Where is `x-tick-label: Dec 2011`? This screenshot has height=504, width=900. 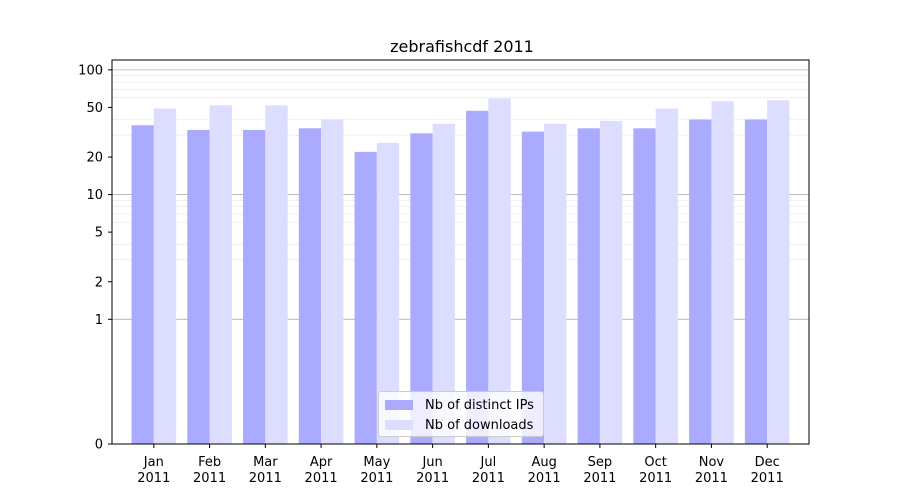 x-tick-label: Dec 2011 is located at coordinates (767, 470).